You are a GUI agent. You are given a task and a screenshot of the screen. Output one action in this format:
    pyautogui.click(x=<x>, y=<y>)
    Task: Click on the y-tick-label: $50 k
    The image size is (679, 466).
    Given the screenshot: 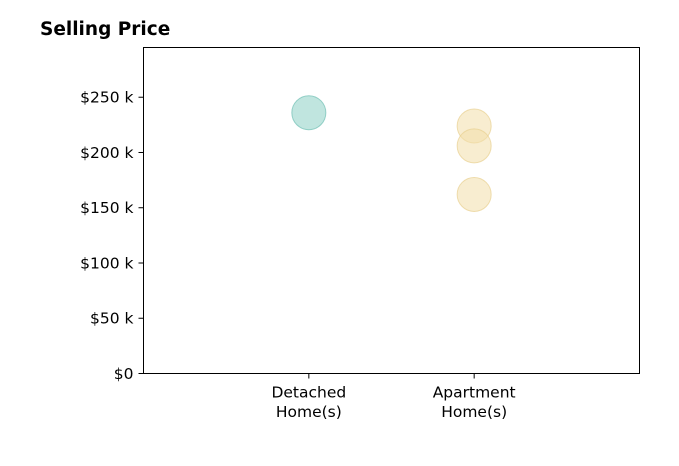 What is the action you would take?
    pyautogui.click(x=112, y=319)
    